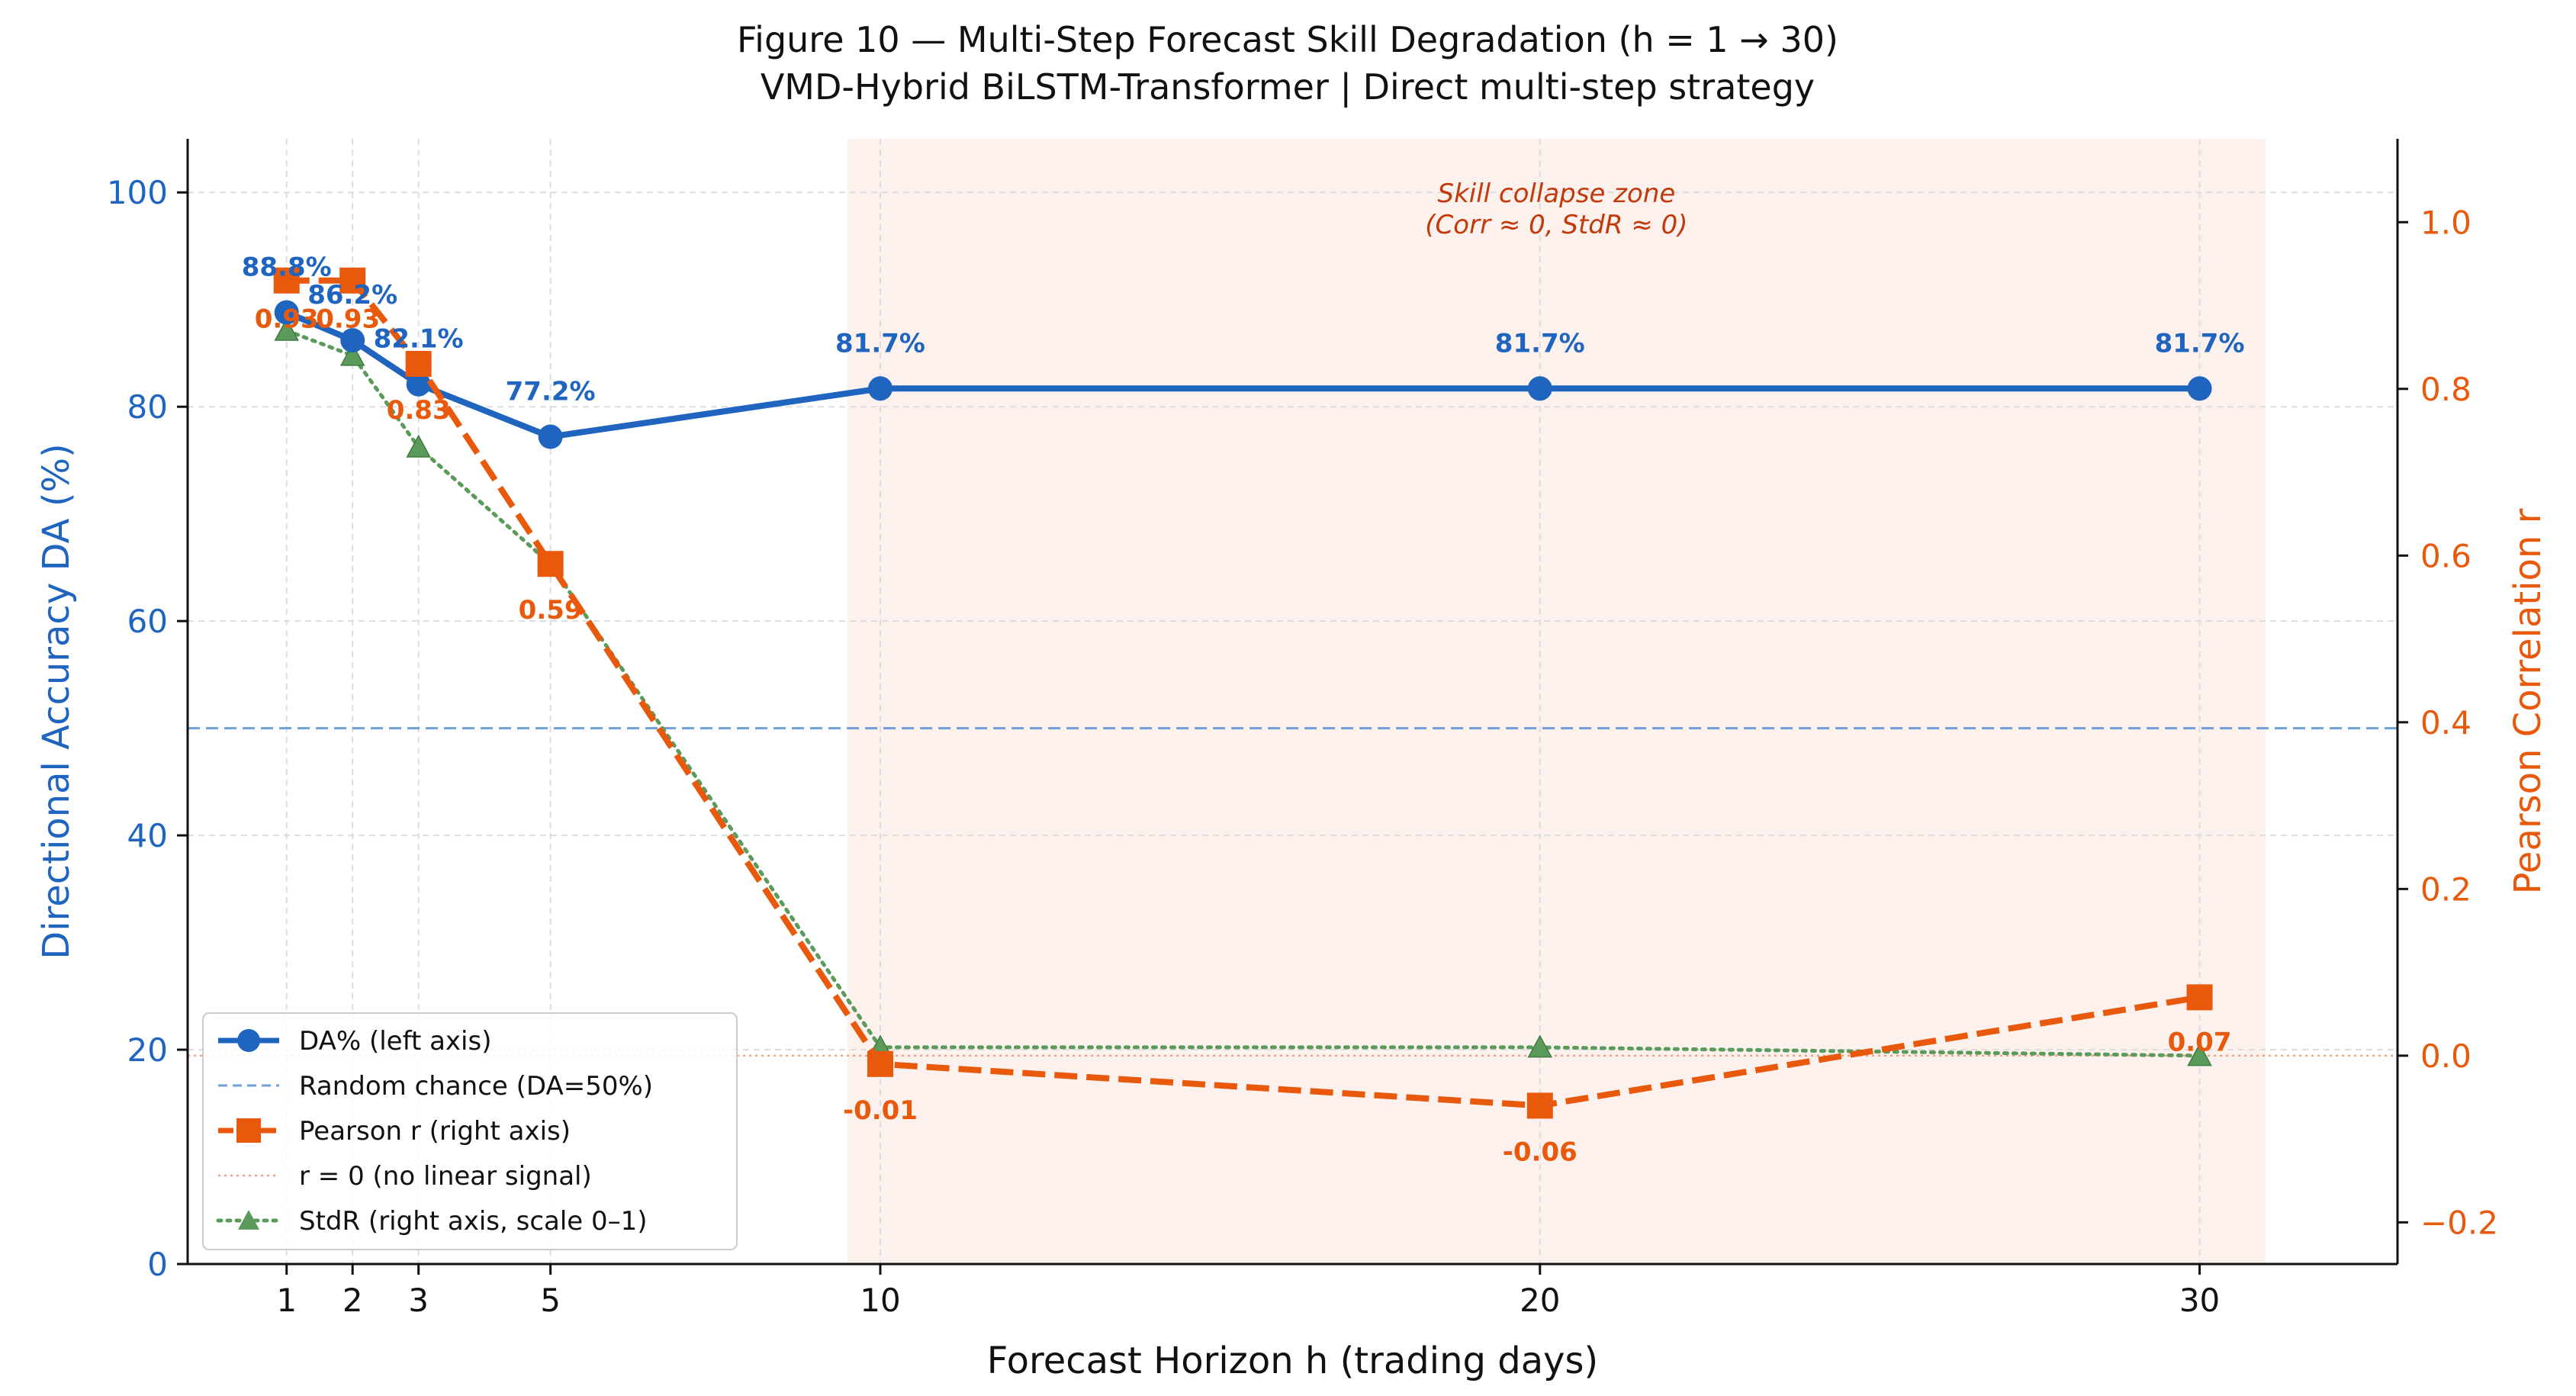 Image resolution: width=2576 pixels, height=1396 pixels. I want to click on legend-label: r = 0 (no linear signal), so click(446, 1176).